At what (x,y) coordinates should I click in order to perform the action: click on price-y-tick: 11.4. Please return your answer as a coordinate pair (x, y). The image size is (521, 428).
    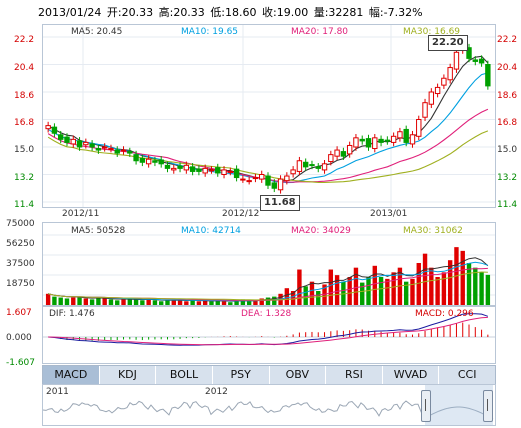
    Looking at the image, I should click on (507, 205).